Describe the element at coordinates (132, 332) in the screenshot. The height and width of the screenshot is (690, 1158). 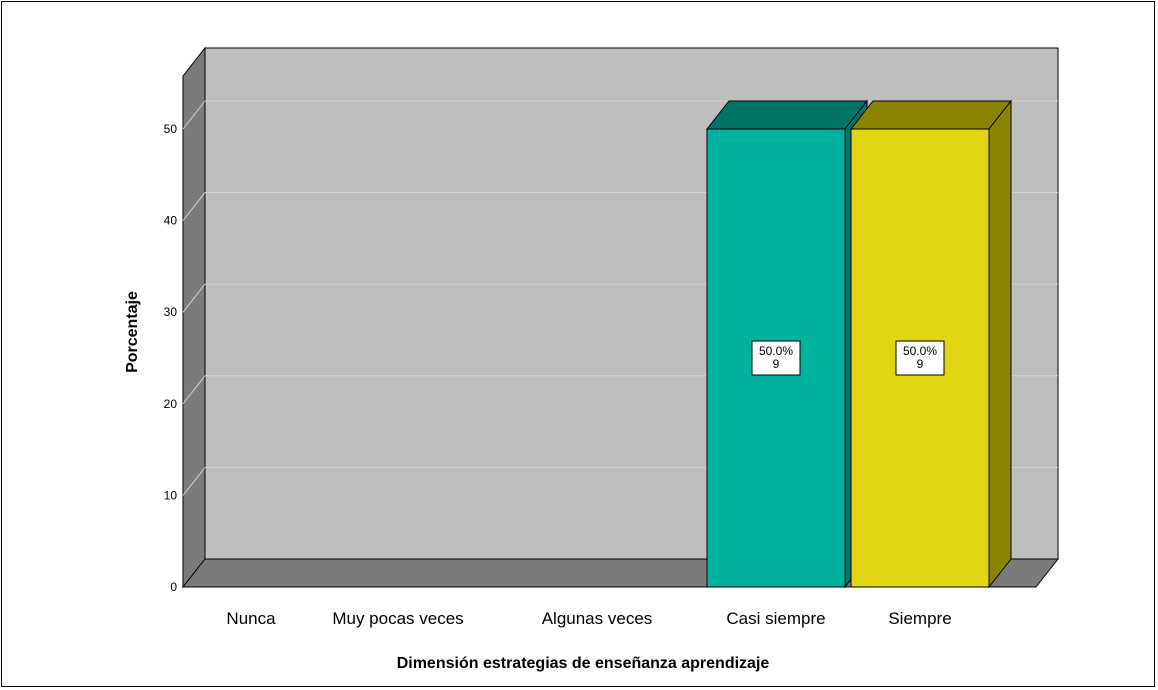
I see `y-axis-title: Porcentaje` at that location.